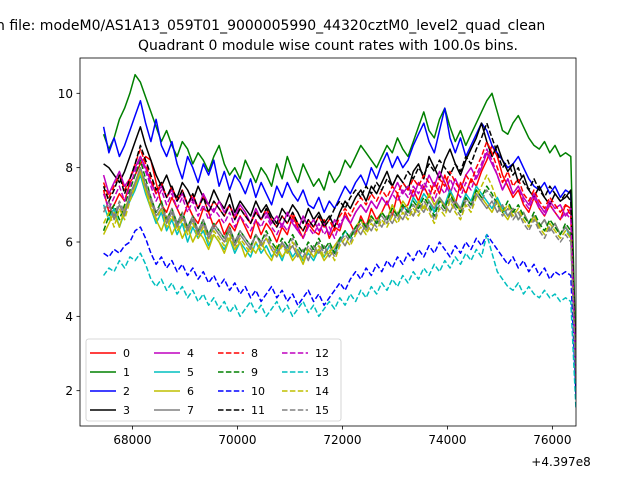 Image resolution: width=640 pixels, height=480 pixels. Describe the element at coordinates (322, 353) in the screenshot. I see `legend-label-12: 12` at that location.